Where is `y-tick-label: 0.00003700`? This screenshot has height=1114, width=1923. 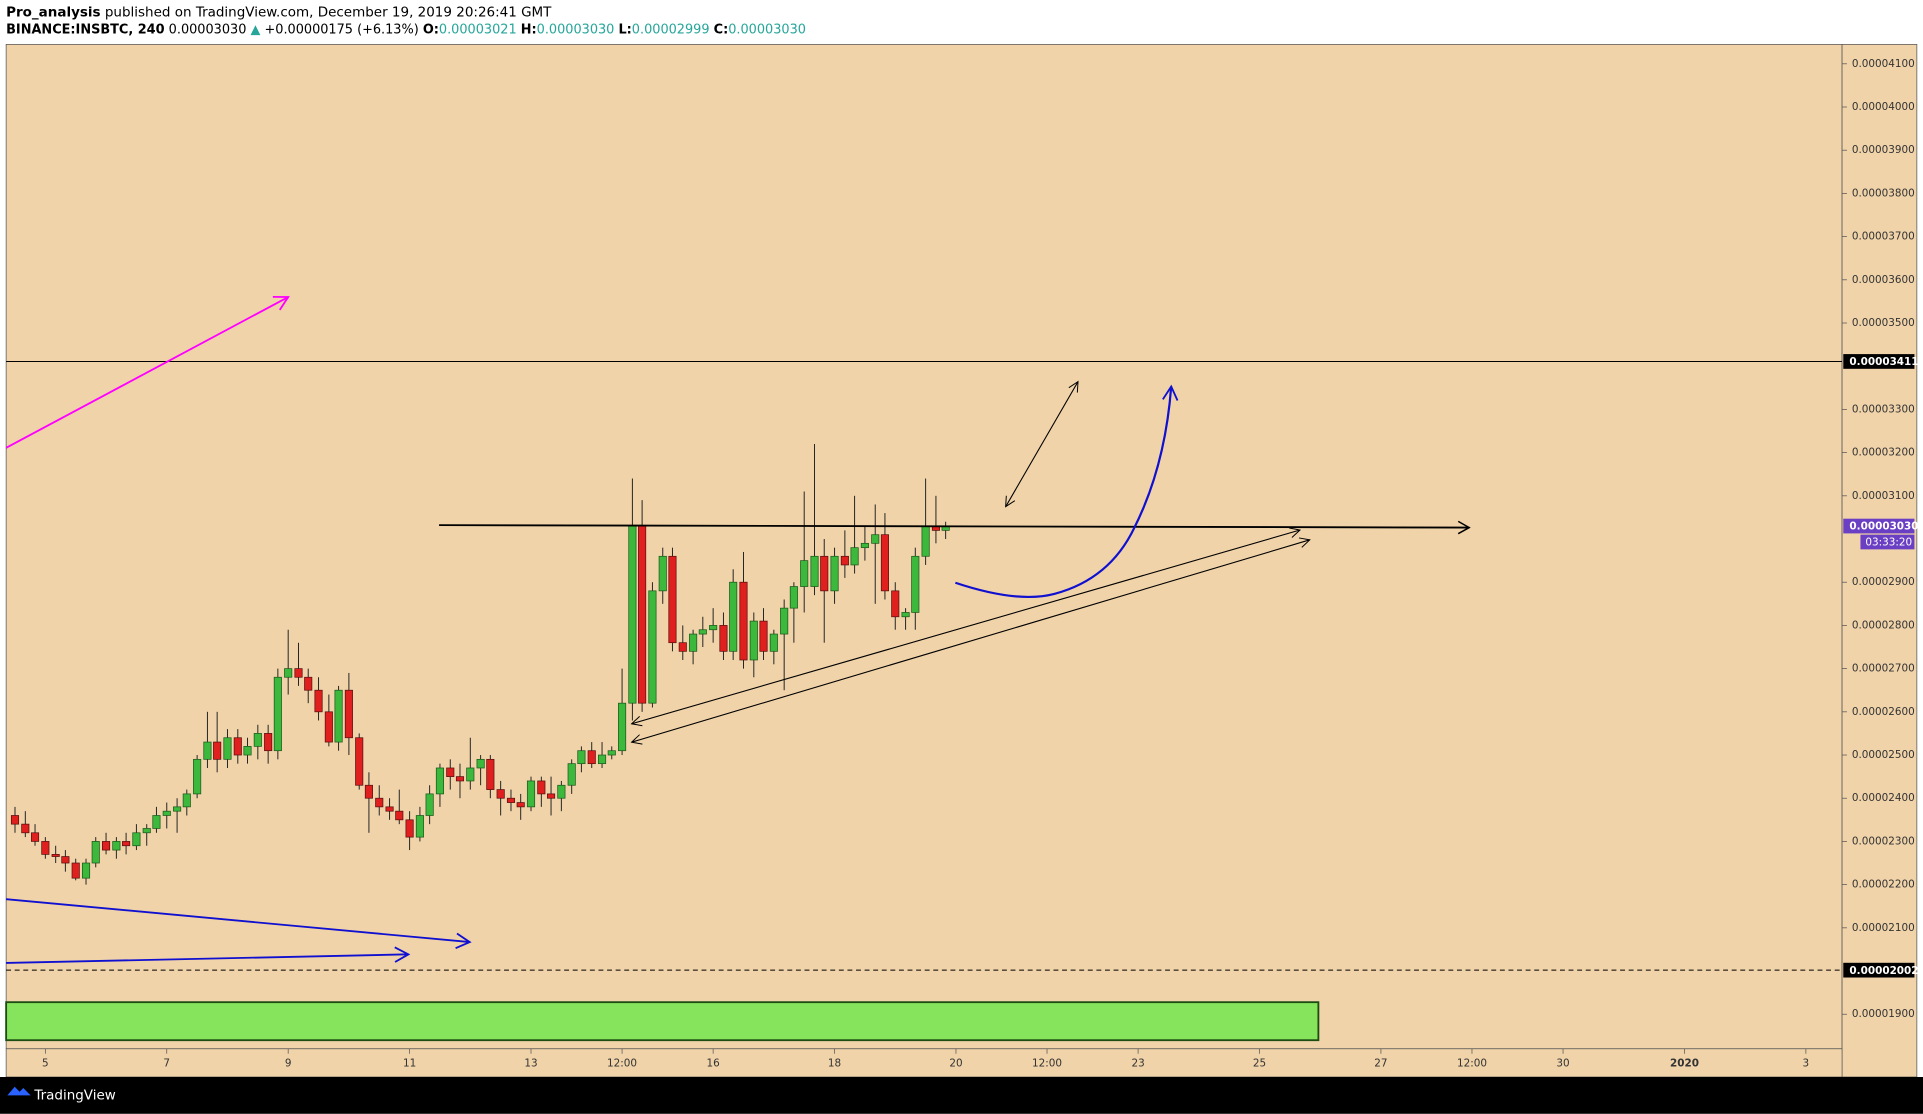 y-tick-label: 0.00003700 is located at coordinates (1883, 237).